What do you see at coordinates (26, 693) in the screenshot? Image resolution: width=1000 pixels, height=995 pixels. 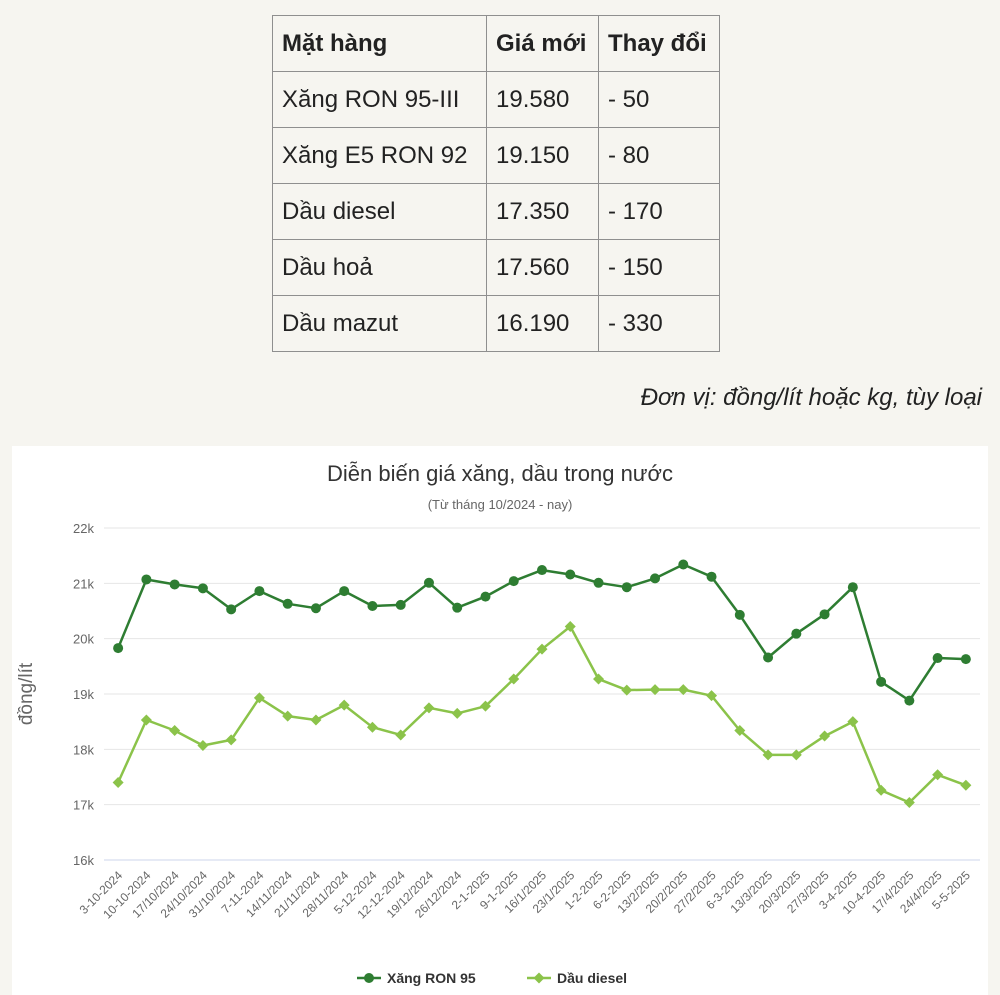 I see `y-axis-title: đồng/lít` at bounding box center [26, 693].